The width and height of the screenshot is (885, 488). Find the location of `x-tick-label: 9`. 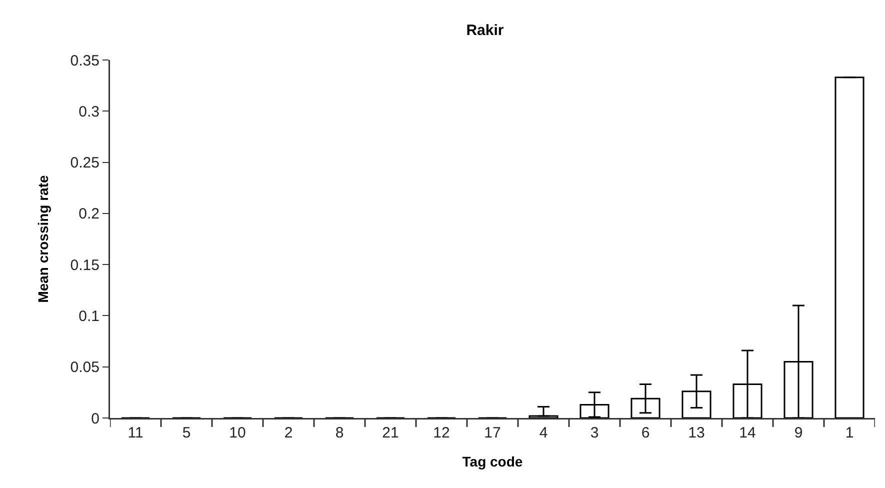

x-tick-label: 9 is located at coordinates (798, 433).